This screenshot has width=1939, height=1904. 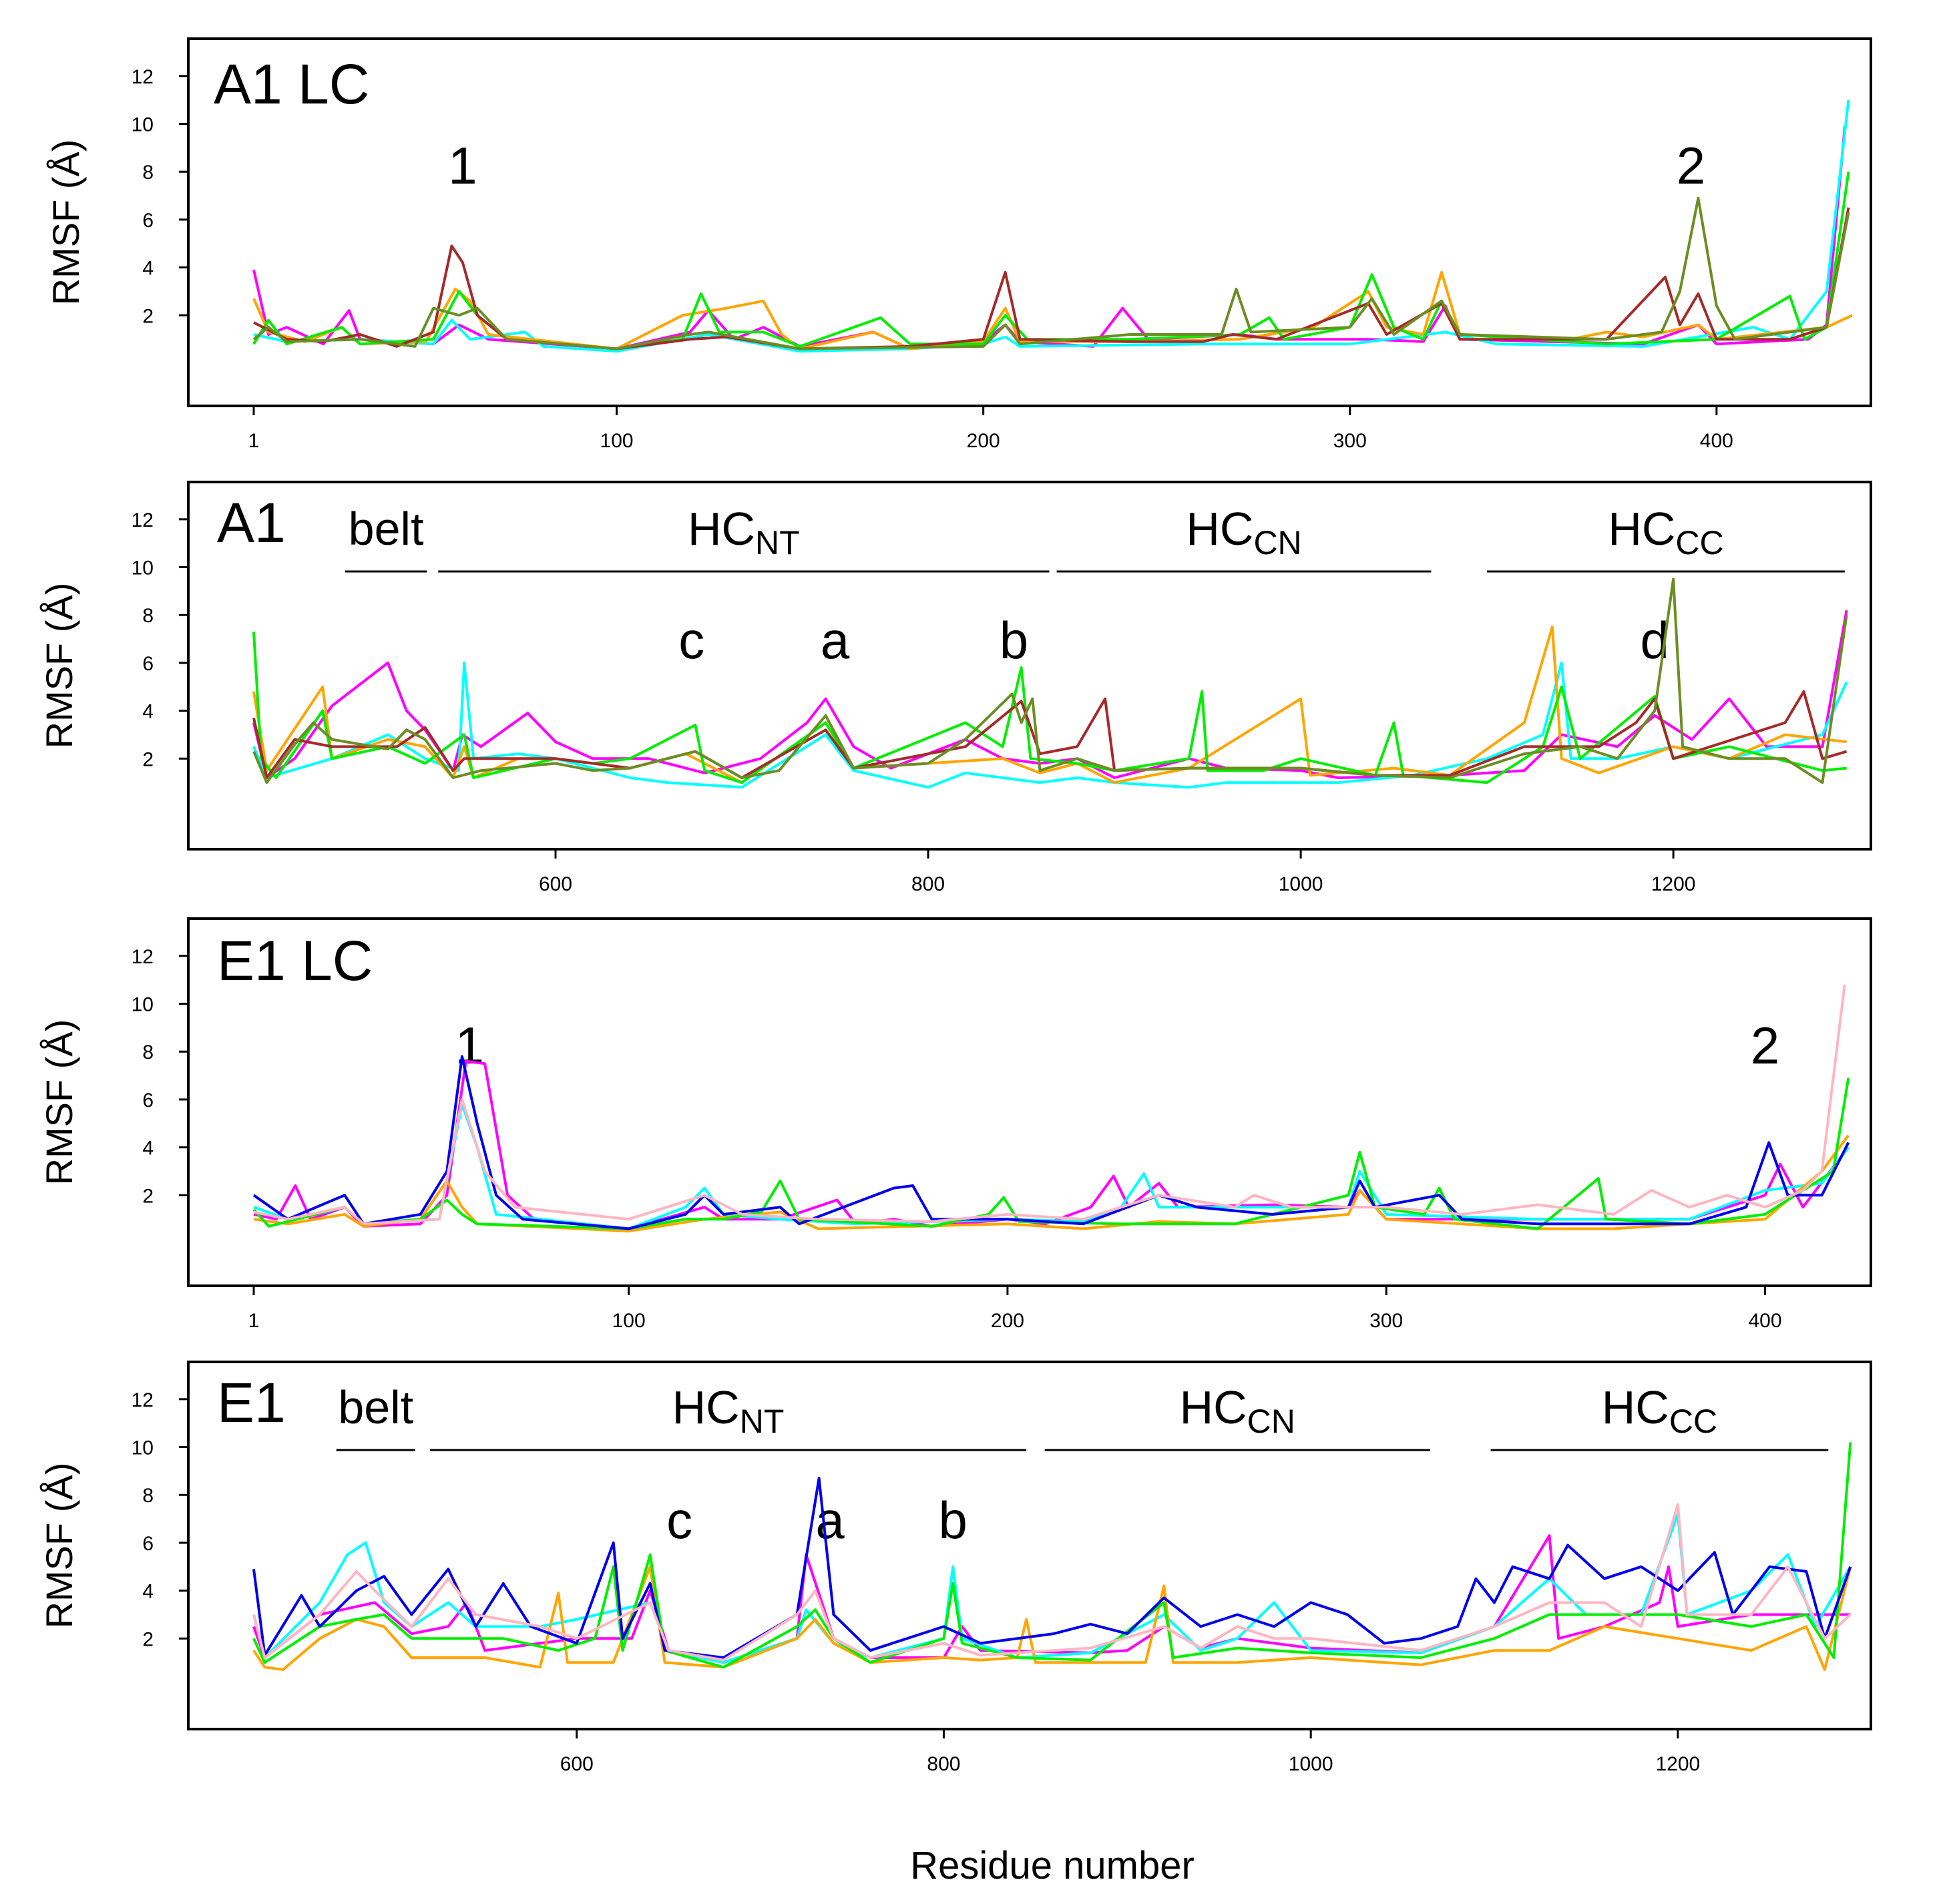 I want to click on peak-label: 1, so click(x=462, y=165).